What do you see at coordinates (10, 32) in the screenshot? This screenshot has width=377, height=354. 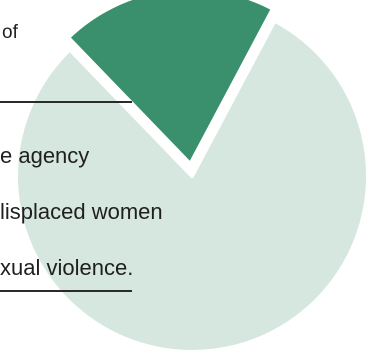 I see `text-fragment-top: of` at bounding box center [10, 32].